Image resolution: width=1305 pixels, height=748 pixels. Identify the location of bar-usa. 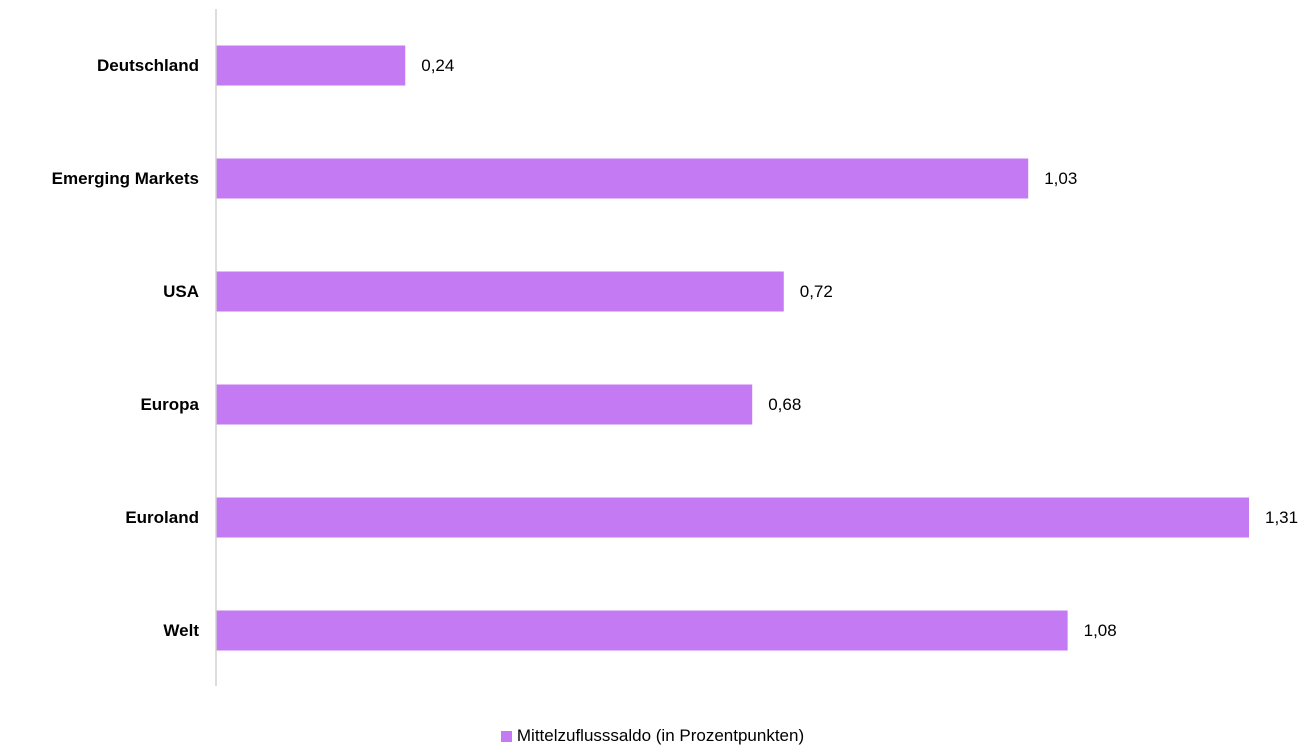
(500, 291).